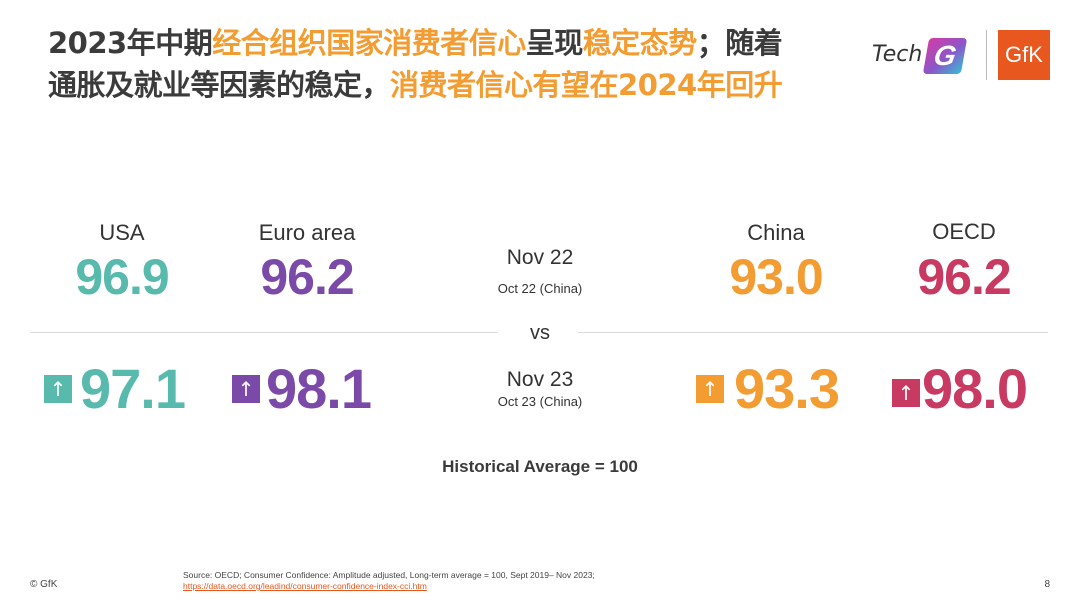 This screenshot has width=1080, height=608. I want to click on vs-label: vs, so click(540, 333).